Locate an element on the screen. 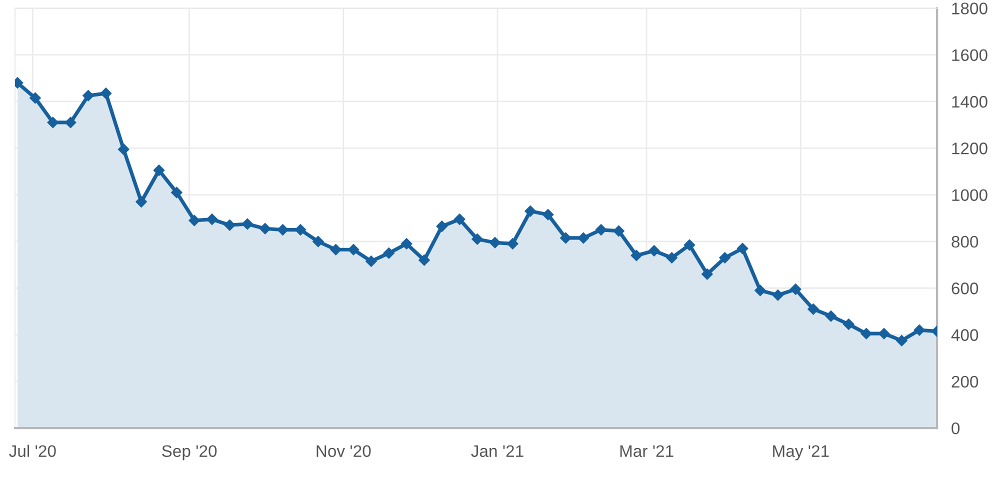  y-tick-label: 600 is located at coordinates (965, 288).